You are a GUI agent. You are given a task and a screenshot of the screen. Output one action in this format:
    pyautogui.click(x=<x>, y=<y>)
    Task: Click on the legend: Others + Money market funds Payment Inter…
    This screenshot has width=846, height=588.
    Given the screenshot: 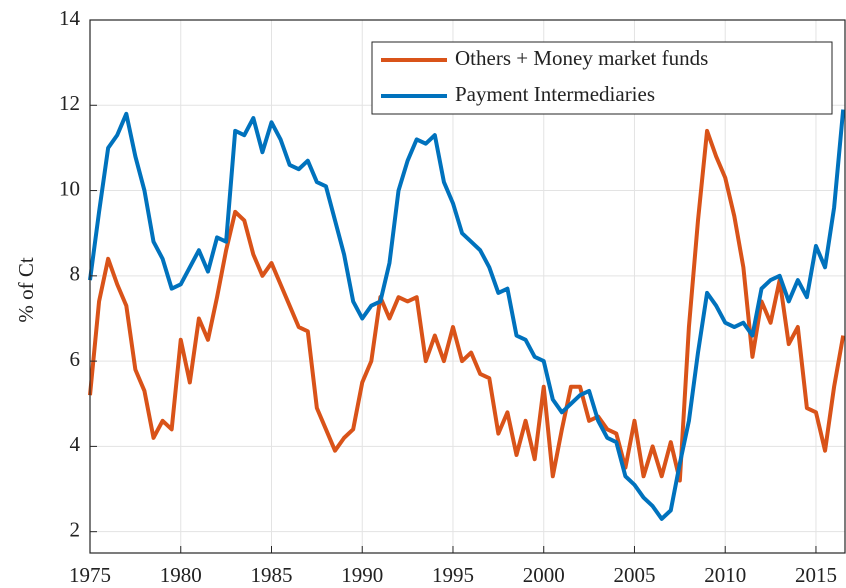 What is the action you would take?
    pyautogui.click(x=602, y=78)
    